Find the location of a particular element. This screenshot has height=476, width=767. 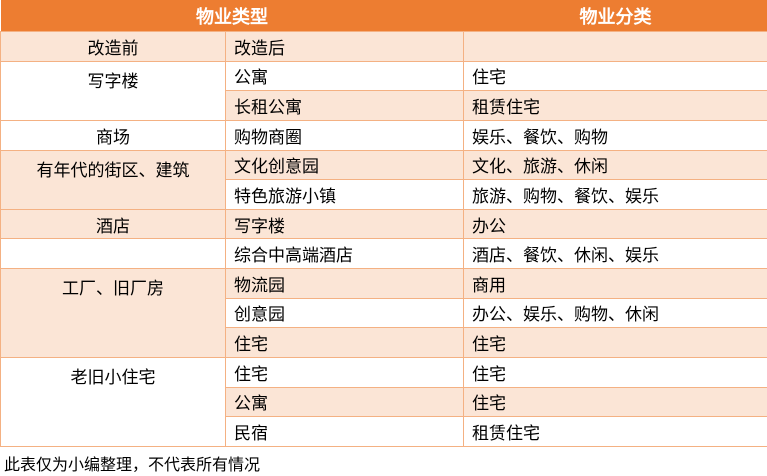

cell-after-label: 改造后 is located at coordinates (344, 46).